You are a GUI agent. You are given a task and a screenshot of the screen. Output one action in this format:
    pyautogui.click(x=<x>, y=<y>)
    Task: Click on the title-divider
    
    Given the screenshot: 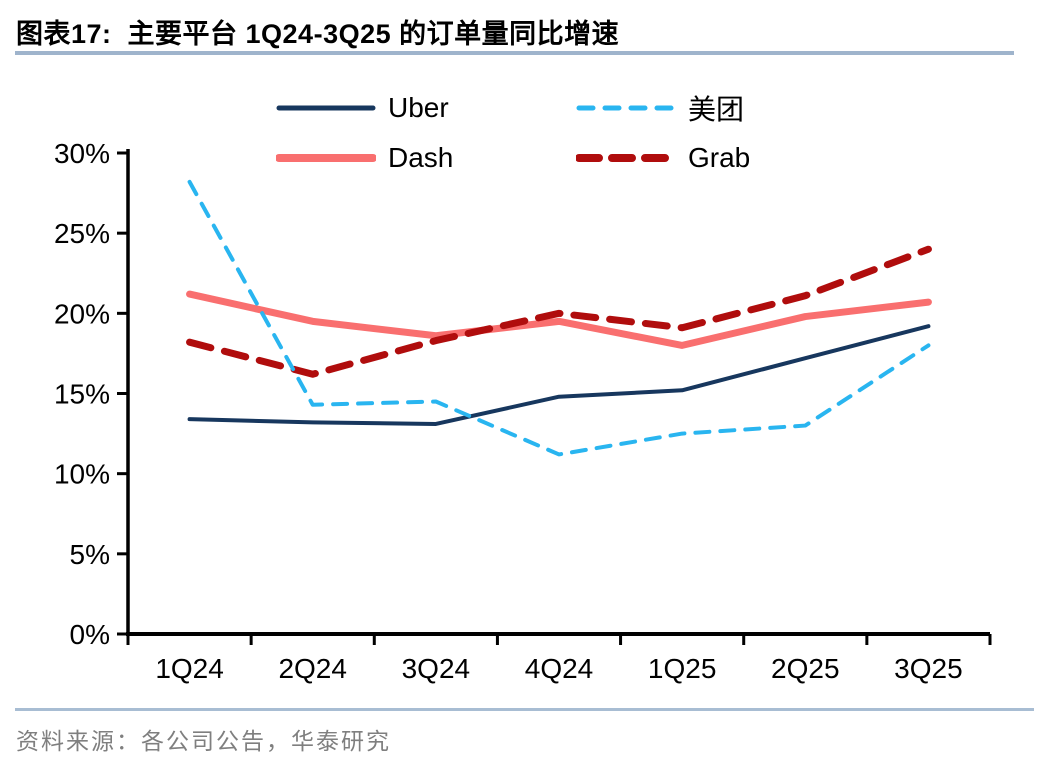 What is the action you would take?
    pyautogui.click(x=514, y=53)
    